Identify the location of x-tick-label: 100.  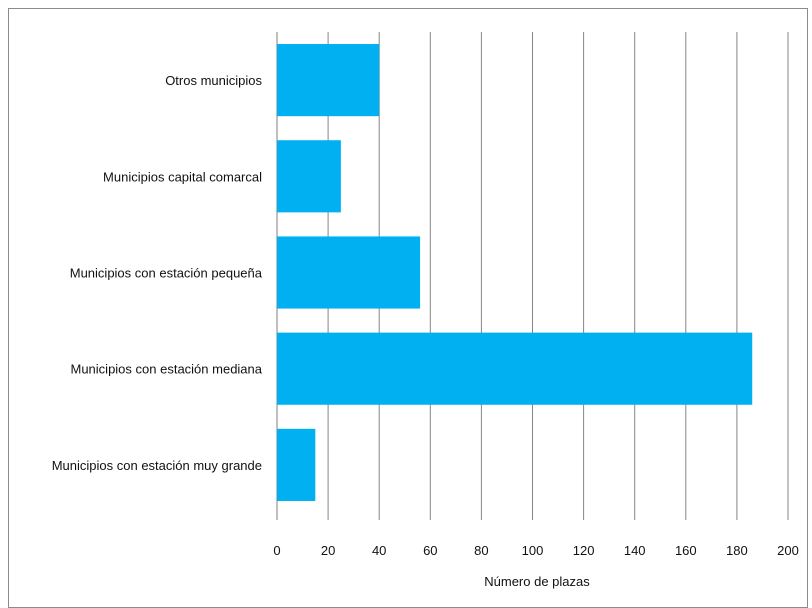
(533, 550).